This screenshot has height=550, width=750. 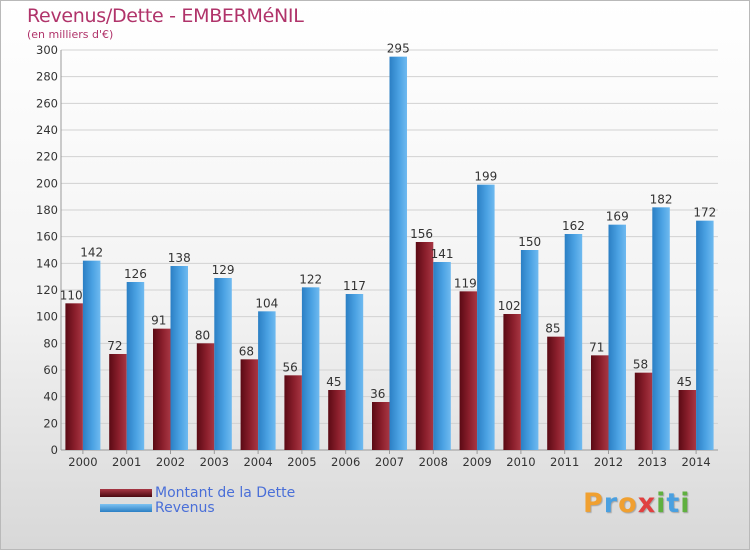 I want to click on x-tick-label-2001: 2001, so click(x=126, y=462).